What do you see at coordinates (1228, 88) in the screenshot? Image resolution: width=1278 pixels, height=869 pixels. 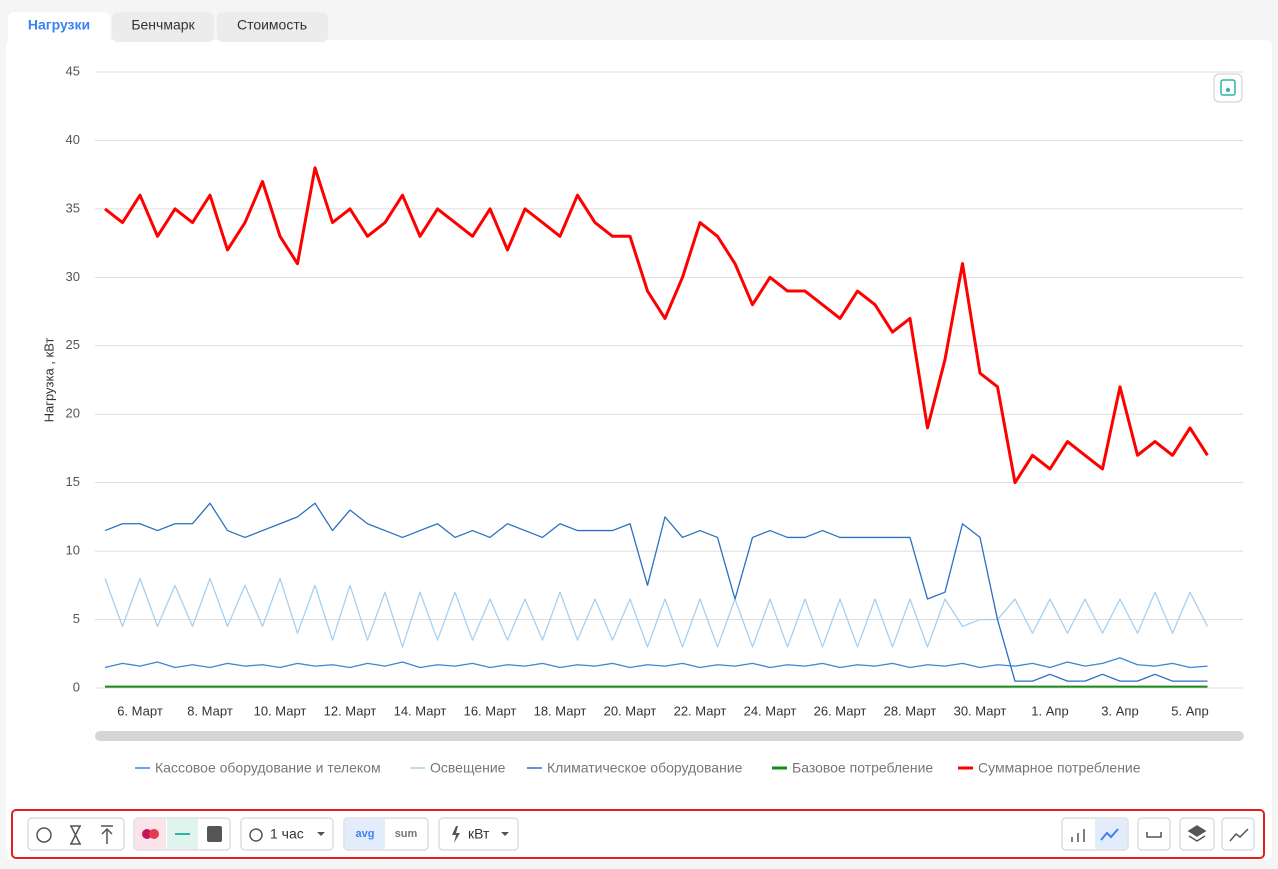 I see `save-button` at bounding box center [1228, 88].